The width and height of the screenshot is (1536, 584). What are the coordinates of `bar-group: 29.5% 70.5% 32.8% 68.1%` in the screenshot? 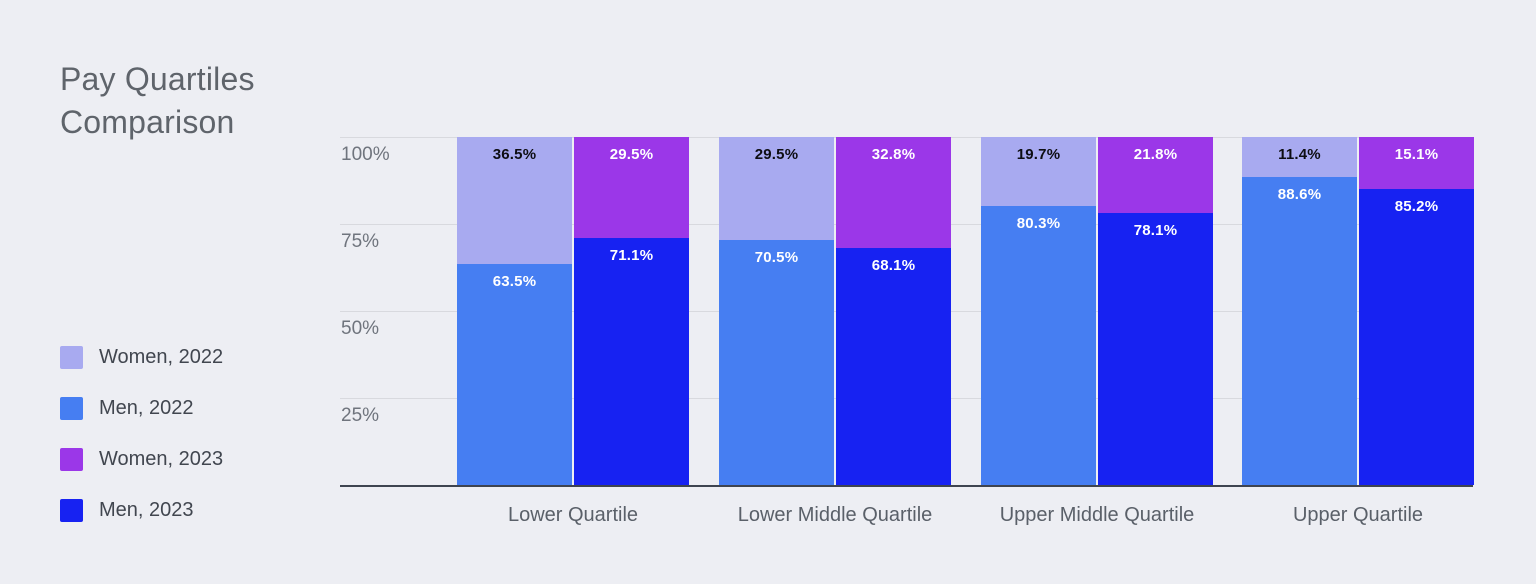 It's located at (835, 311).